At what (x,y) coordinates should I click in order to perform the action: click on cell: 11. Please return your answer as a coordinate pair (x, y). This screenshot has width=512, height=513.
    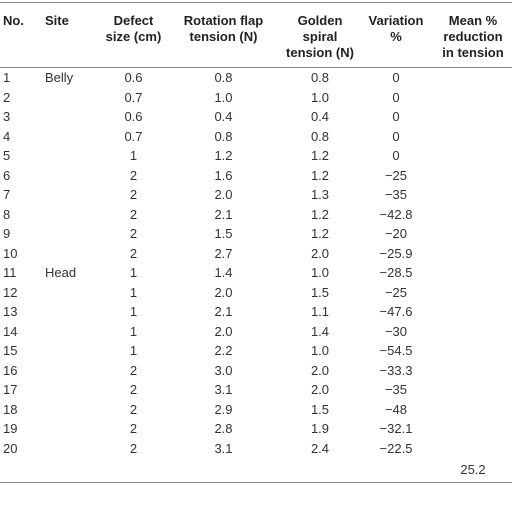
    Looking at the image, I should click on (10, 272).